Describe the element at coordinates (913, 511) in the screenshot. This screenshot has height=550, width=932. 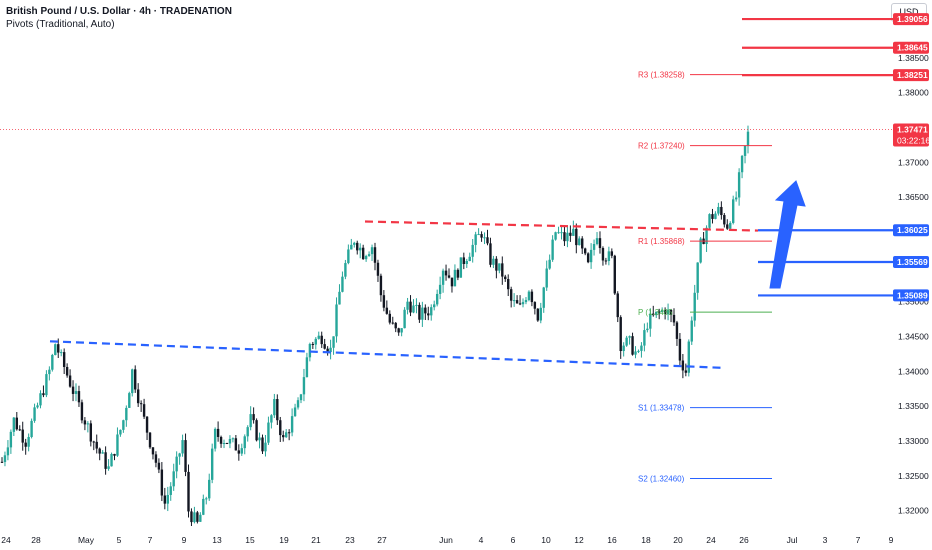
I see `y-tick-label: 1.32000` at that location.